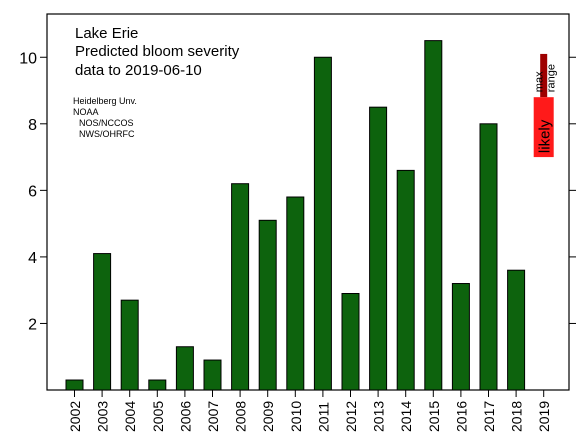 The image size is (578, 443). What do you see at coordinates (350, 342) in the screenshot?
I see `bar-2012` at bounding box center [350, 342].